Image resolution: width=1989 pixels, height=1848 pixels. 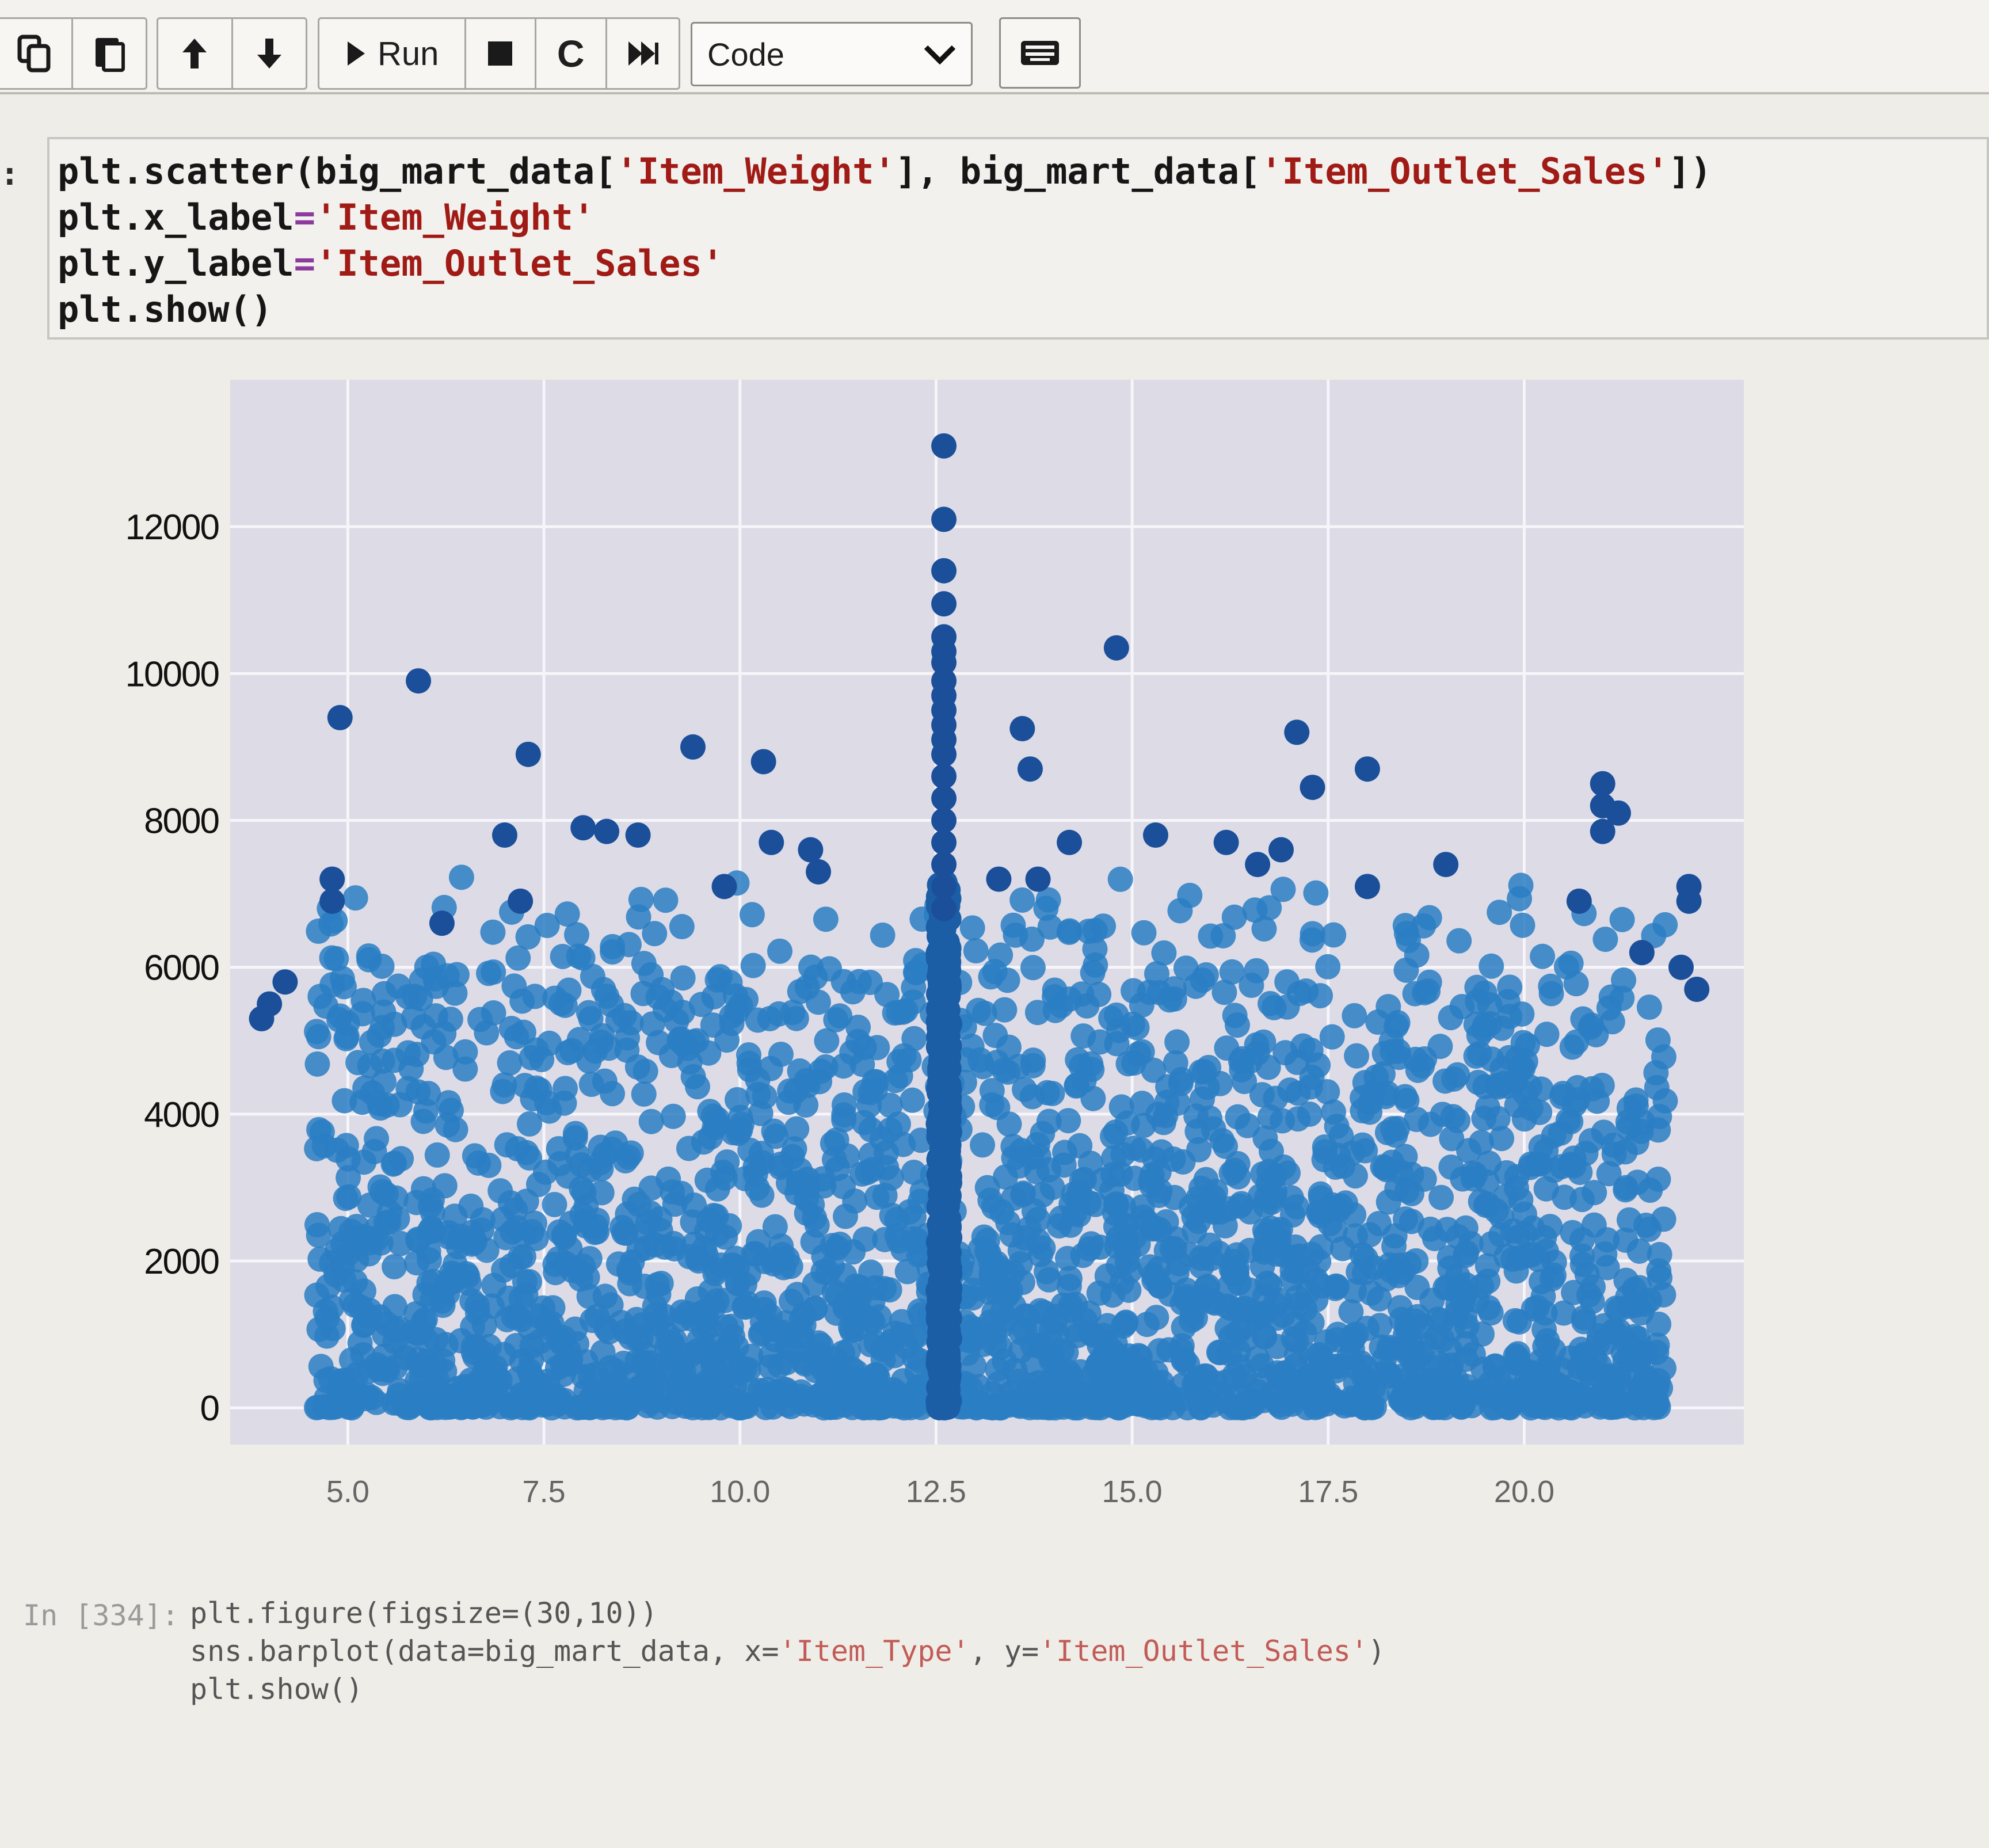 I want to click on keyboard-icon, so click(x=1040, y=53).